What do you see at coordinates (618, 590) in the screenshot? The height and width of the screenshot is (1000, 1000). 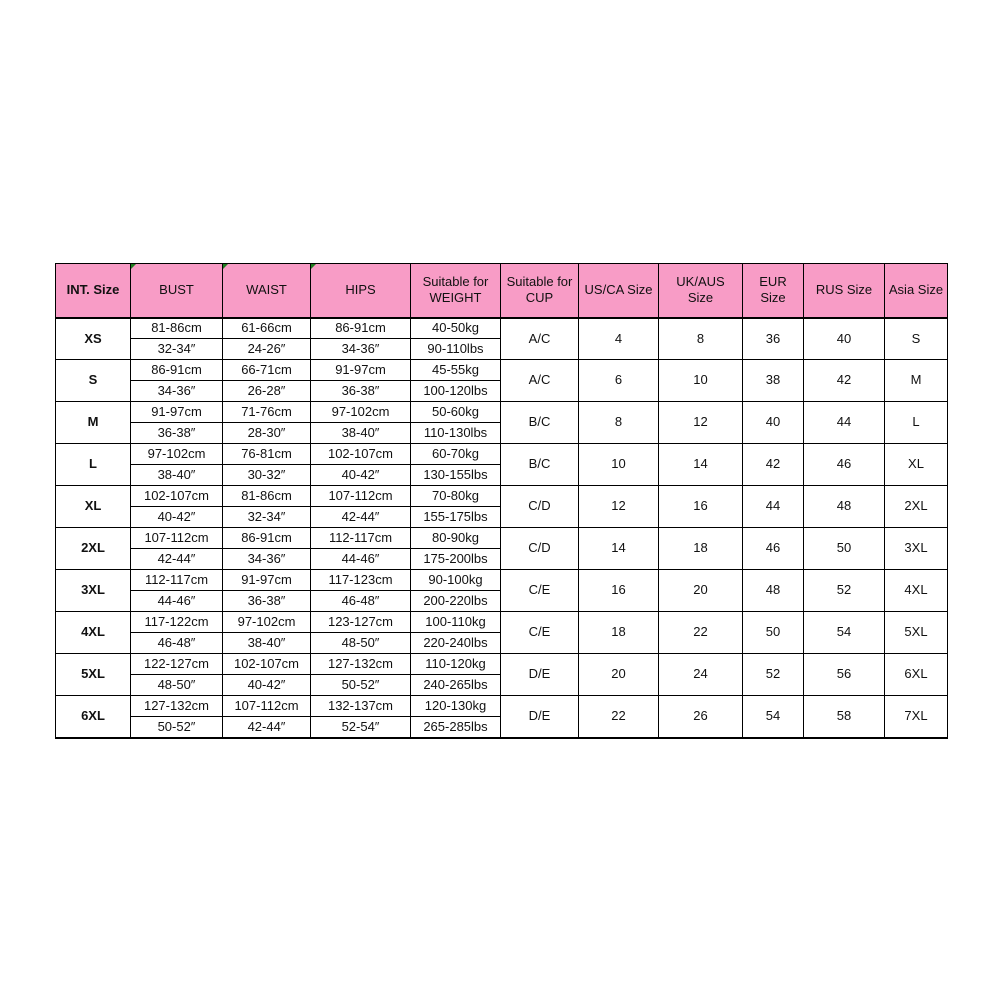 I see `us-ca-size-cell: 16` at bounding box center [618, 590].